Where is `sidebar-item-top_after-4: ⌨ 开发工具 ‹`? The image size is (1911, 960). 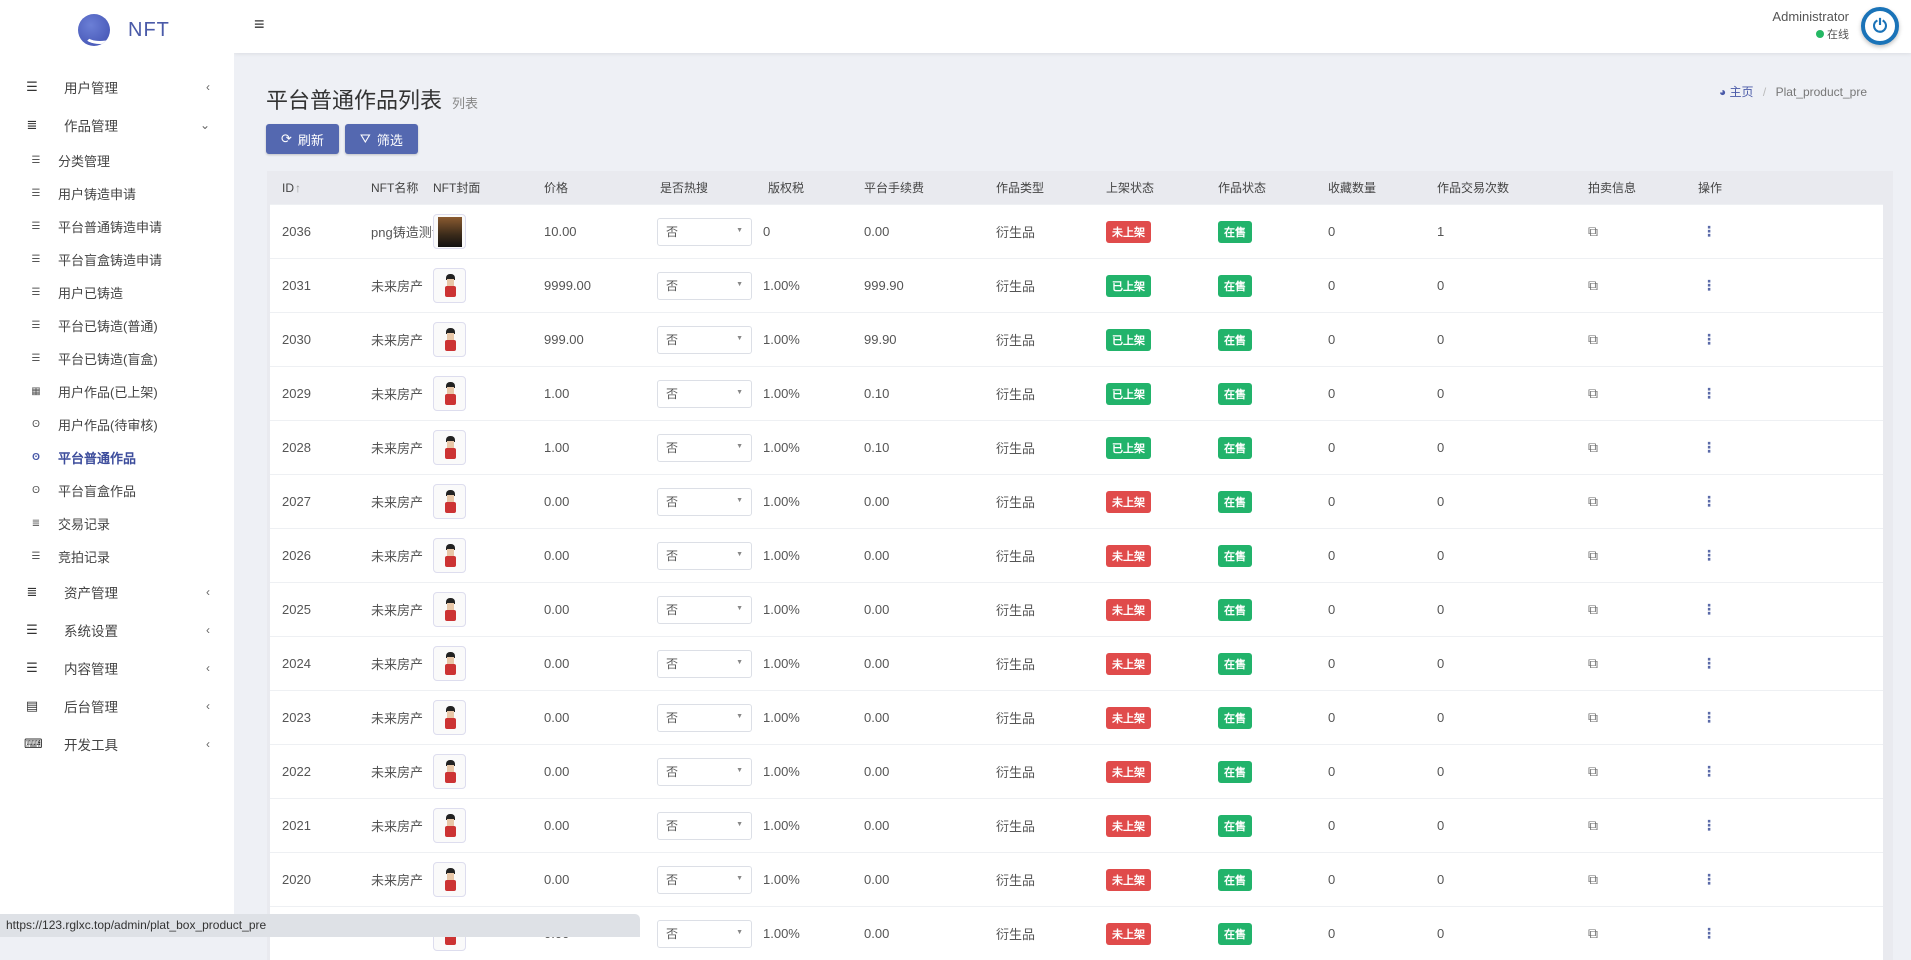 sidebar-item-top_after-4: ⌨ 开发工具 ‹ is located at coordinates (117, 744).